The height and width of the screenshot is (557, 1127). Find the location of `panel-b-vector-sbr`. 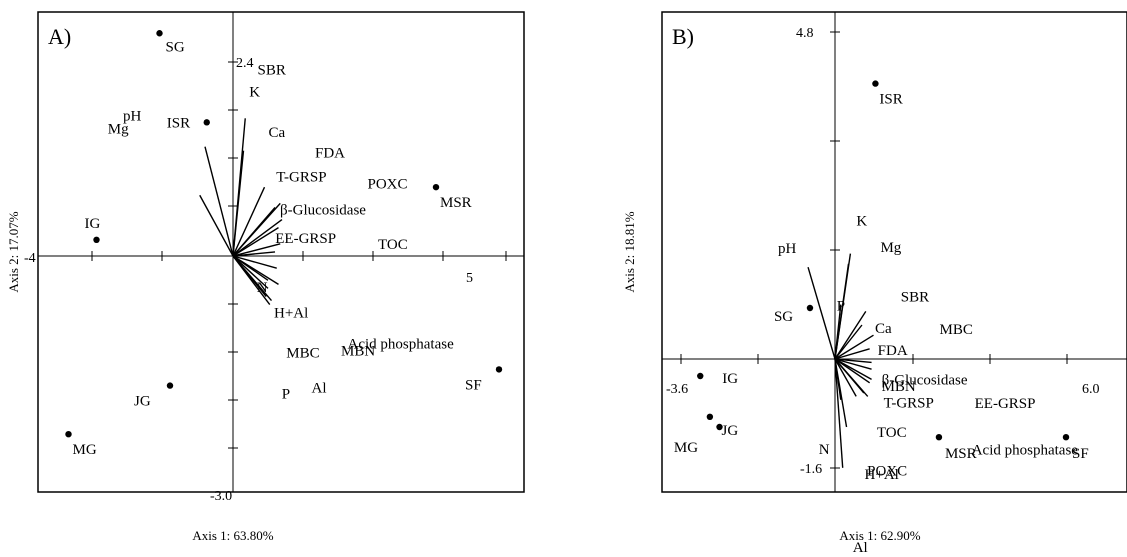

panel-b-vector-sbr is located at coordinates (850, 335).